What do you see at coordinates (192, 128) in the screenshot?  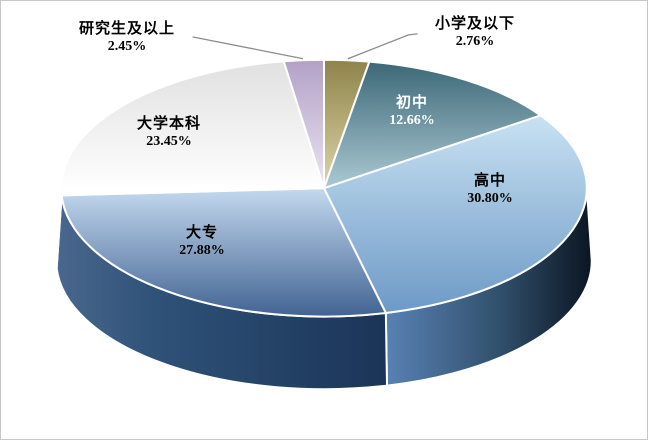 I see `pie-slice-bachelor-degree` at bounding box center [192, 128].